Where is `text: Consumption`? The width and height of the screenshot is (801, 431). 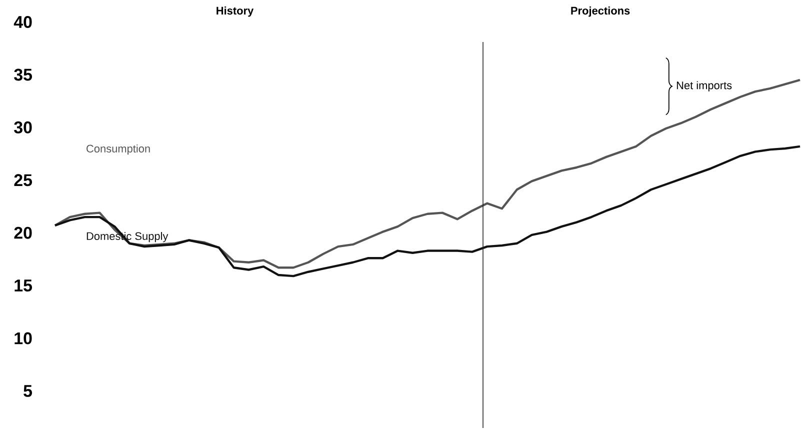 text: Consumption is located at coordinates (118, 149).